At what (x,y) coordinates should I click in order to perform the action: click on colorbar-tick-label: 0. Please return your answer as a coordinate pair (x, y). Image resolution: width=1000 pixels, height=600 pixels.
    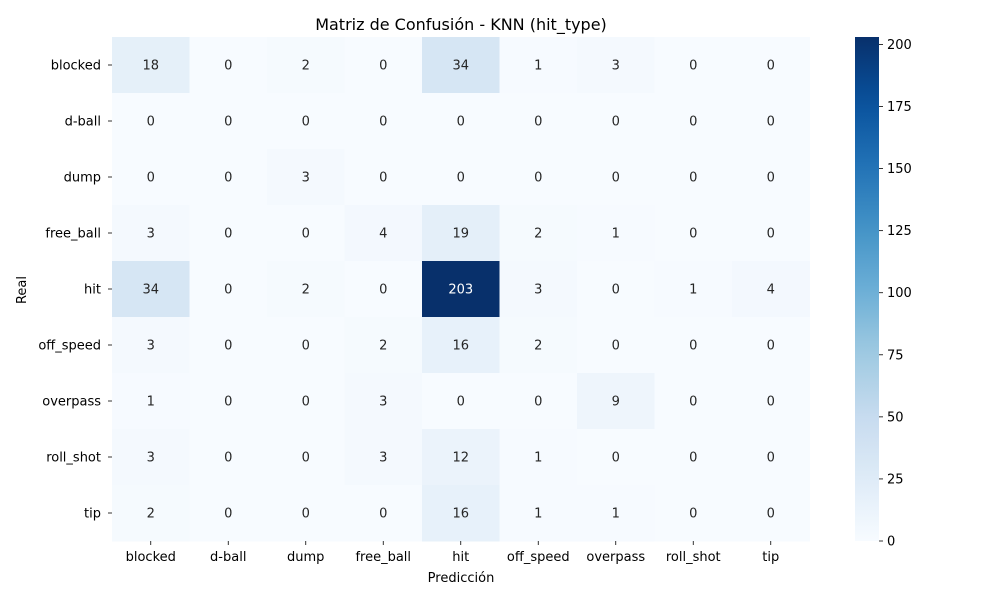
    Looking at the image, I should click on (891, 542).